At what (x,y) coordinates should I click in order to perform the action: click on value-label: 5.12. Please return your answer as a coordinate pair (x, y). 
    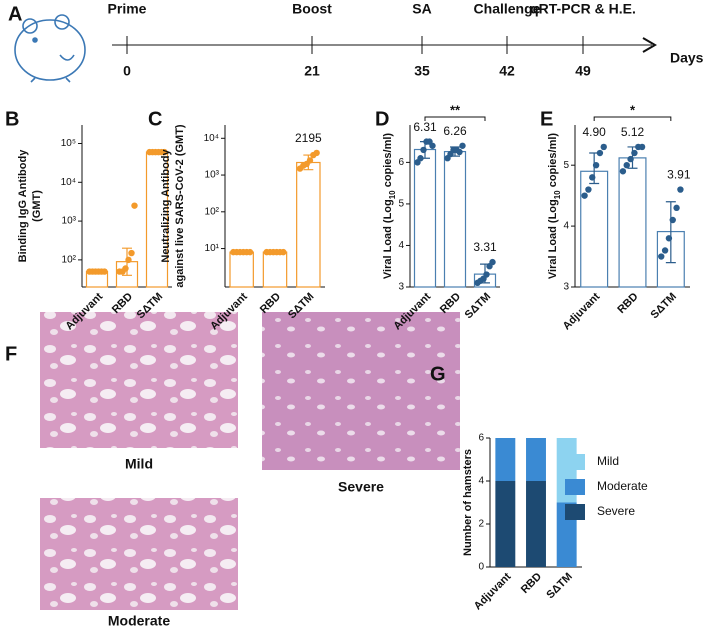
    Looking at the image, I should click on (633, 132).